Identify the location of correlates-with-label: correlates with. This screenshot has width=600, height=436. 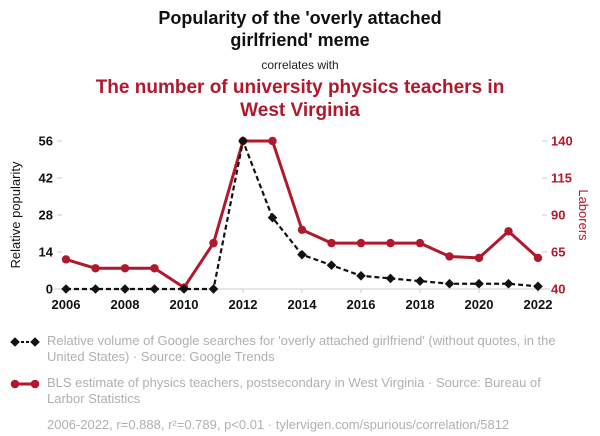
(300, 64).